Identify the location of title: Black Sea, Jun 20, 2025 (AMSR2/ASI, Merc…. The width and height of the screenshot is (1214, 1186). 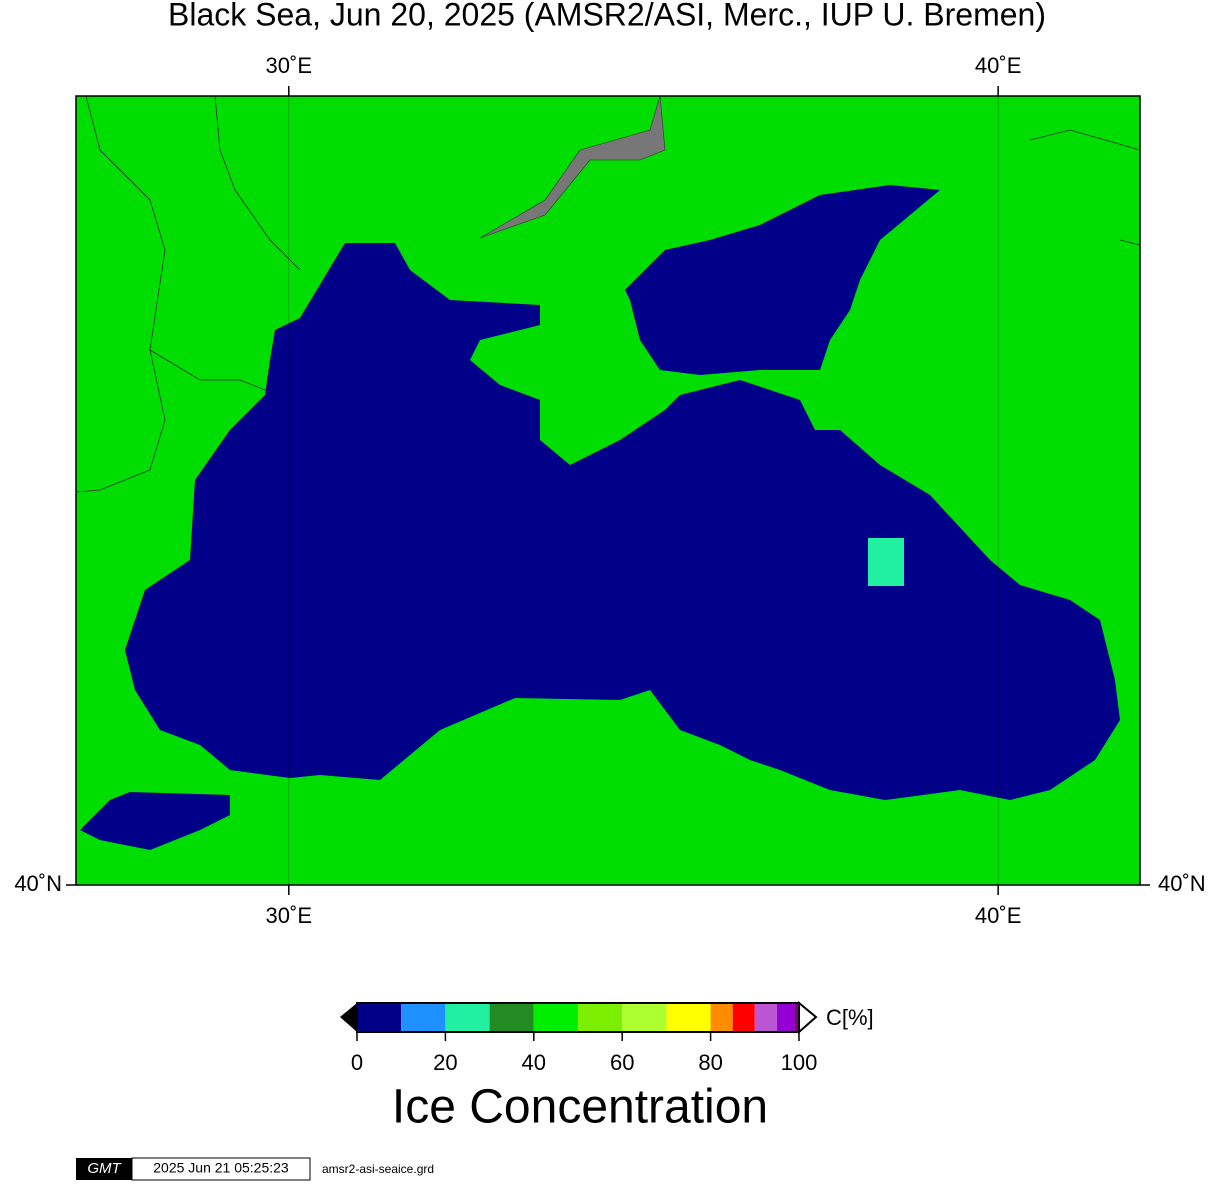
(607, 16).